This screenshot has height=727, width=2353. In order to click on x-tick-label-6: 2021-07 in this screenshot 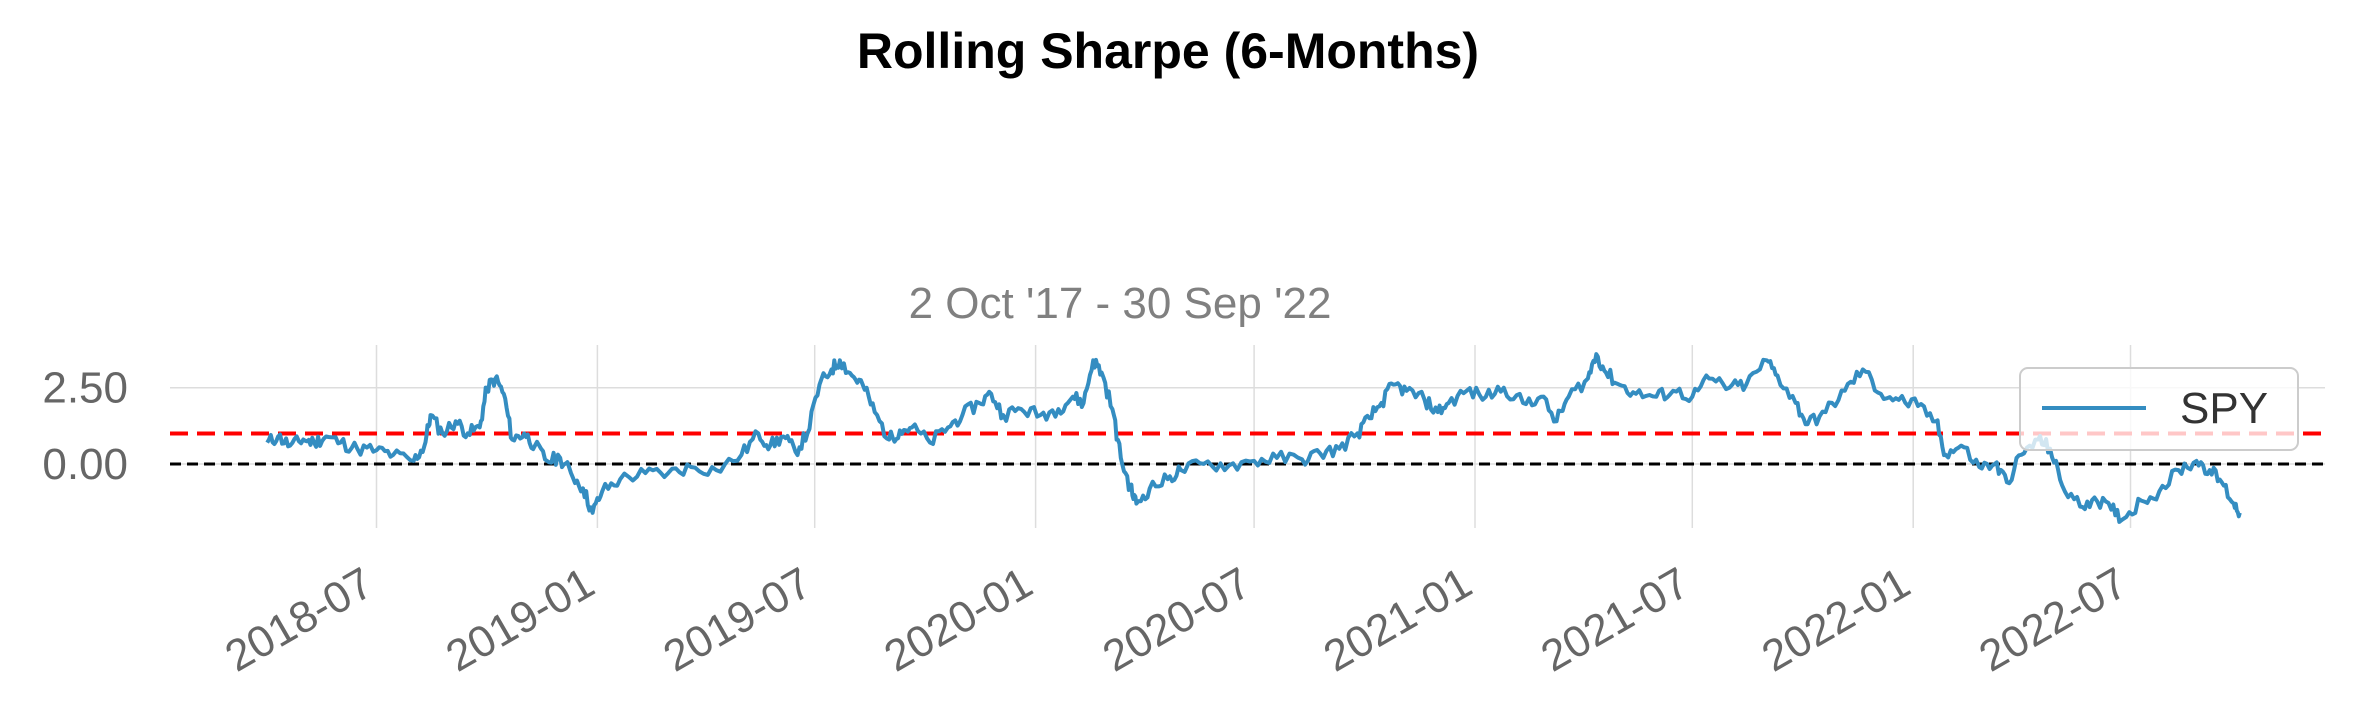, I will do `click(1615, 619)`.